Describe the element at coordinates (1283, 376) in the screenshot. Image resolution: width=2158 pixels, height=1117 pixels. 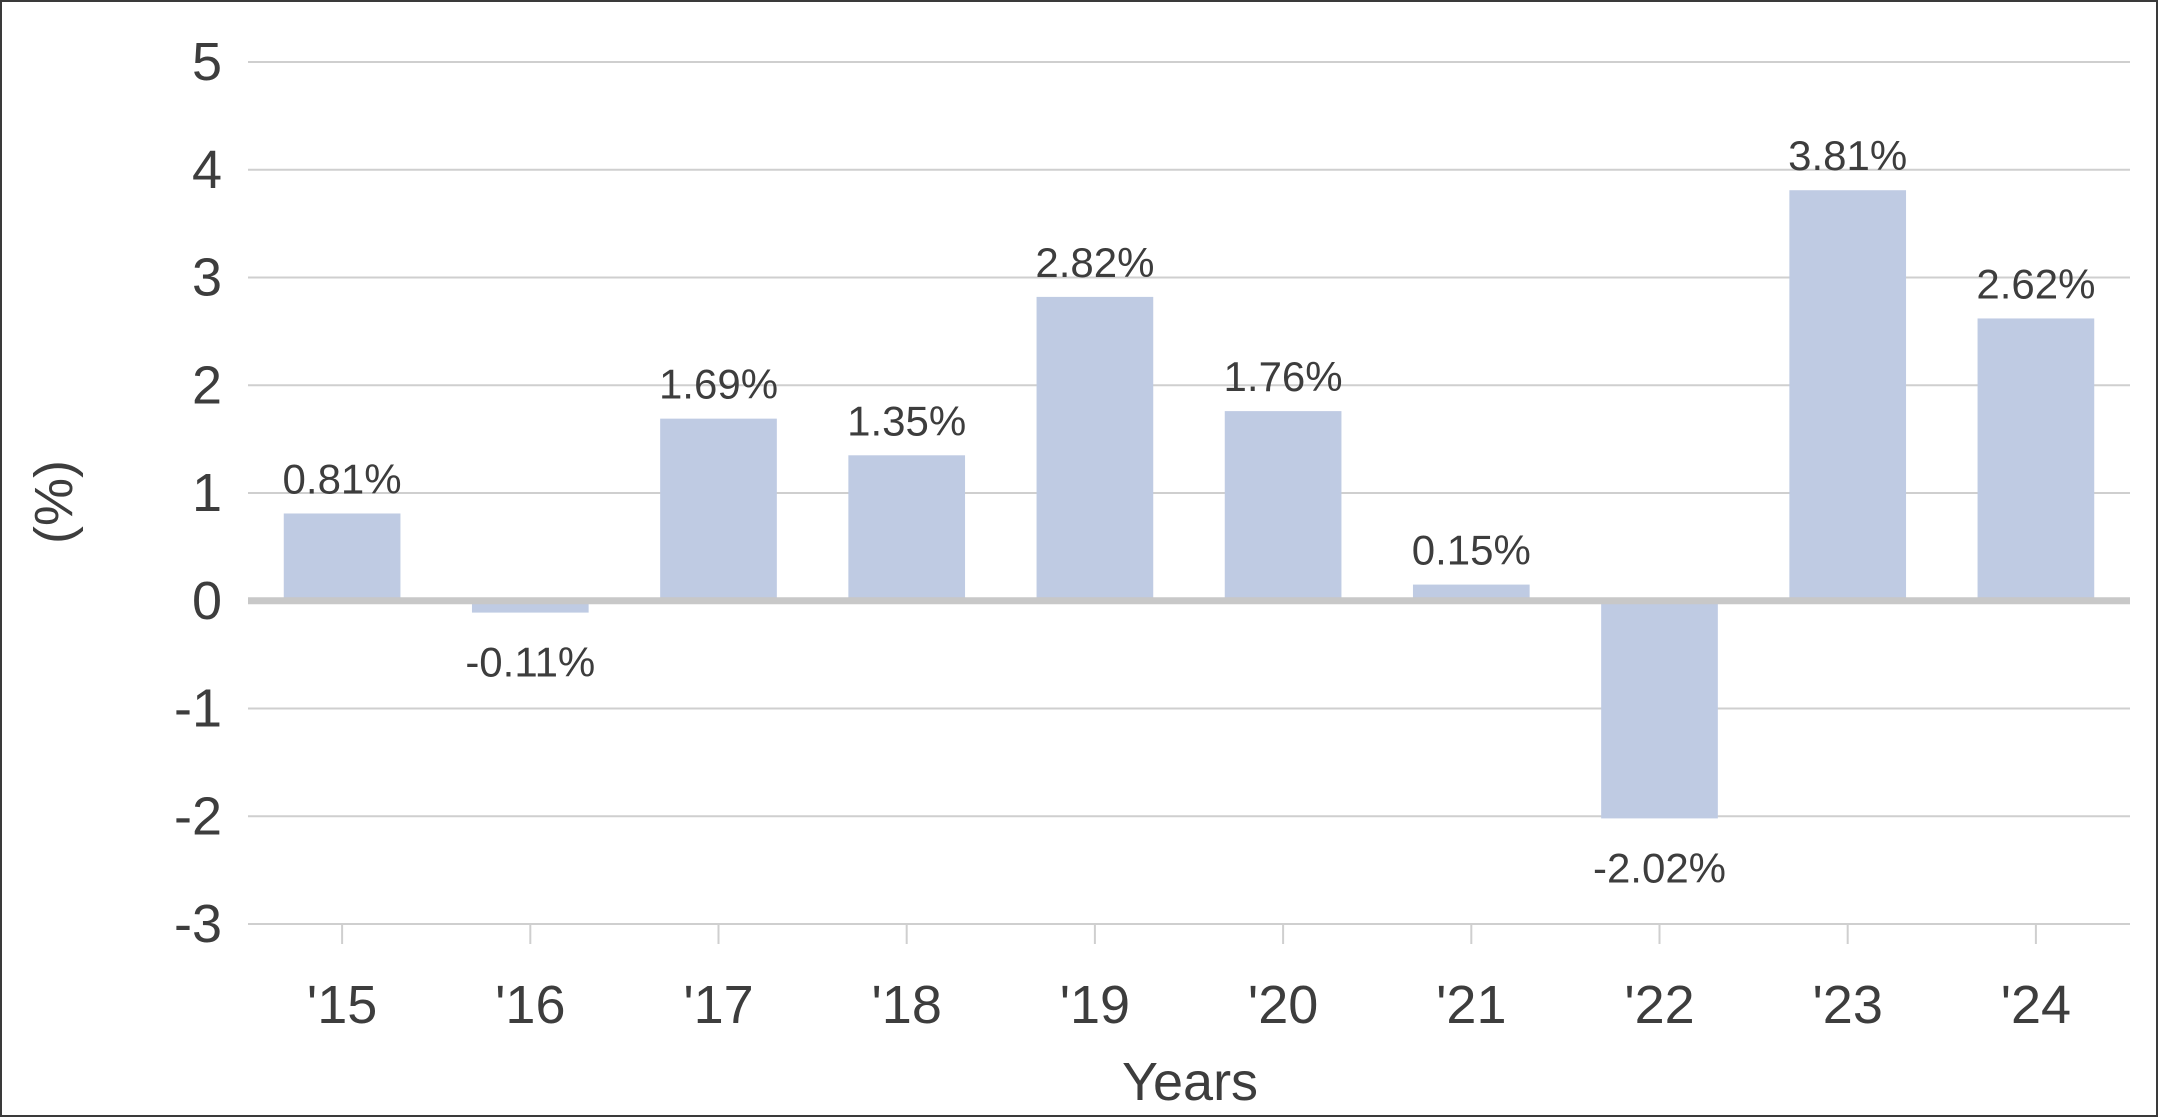
I see `bar-data-label: 1.76%` at that location.